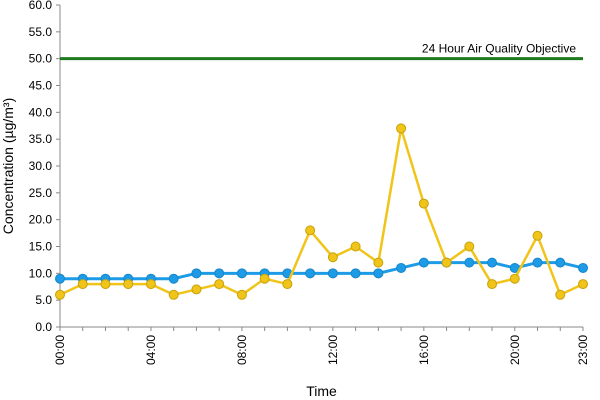  Describe the element at coordinates (41, 112) in the screenshot. I see `y-tick-label: 40.0` at that location.